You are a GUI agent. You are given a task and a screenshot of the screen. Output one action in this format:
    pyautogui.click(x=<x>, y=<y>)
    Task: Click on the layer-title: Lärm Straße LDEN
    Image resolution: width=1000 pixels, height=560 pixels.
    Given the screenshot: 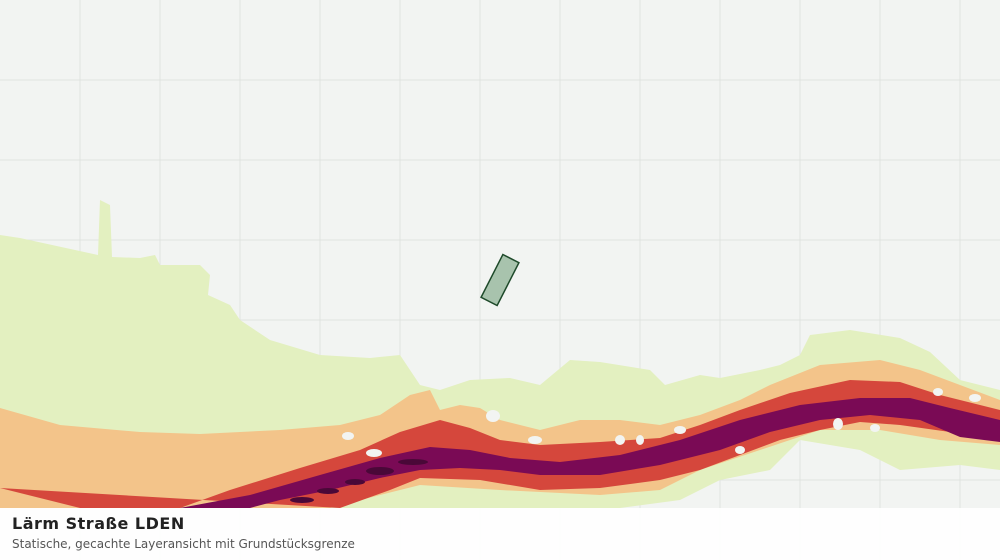 What is the action you would take?
    pyautogui.click(x=98, y=523)
    